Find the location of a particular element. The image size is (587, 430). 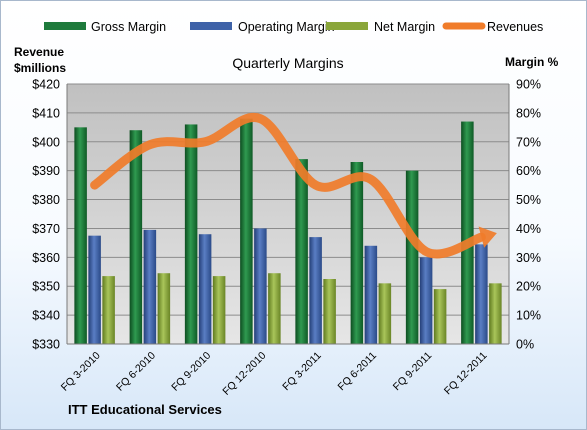

left-axis-title-line1: Revenue is located at coordinates (39, 52).